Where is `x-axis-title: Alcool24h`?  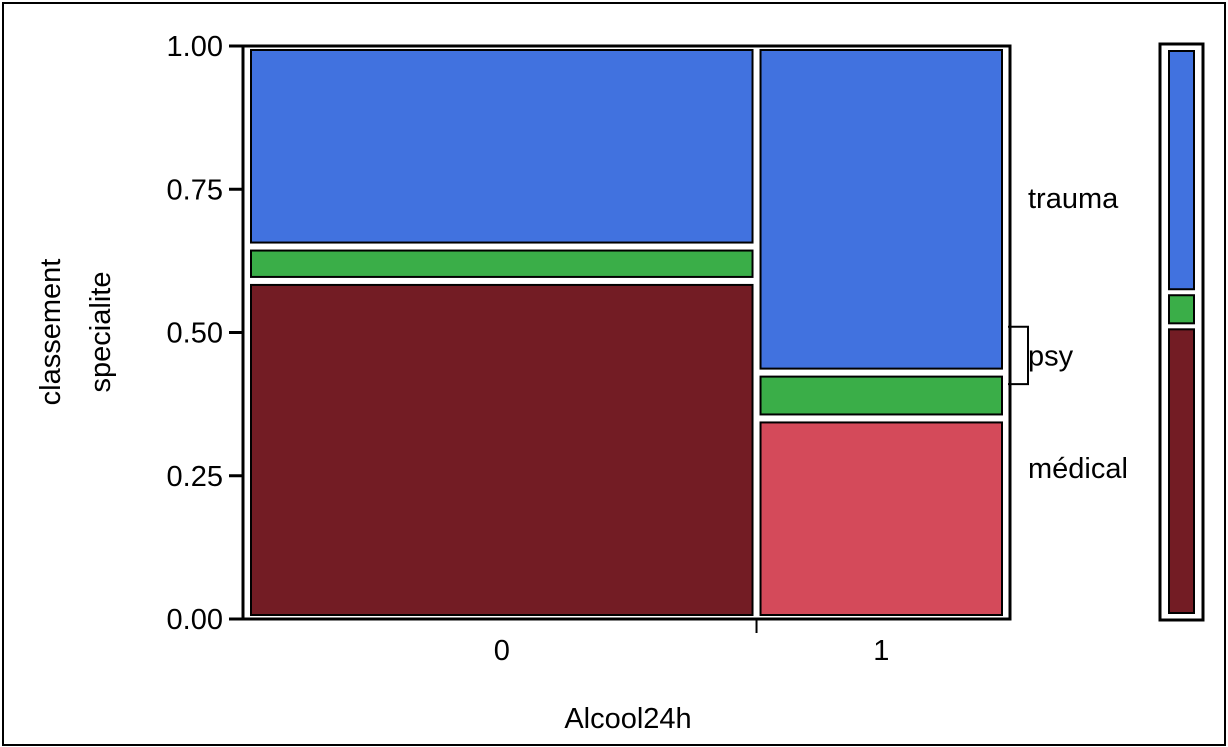 x-axis-title: Alcool24h is located at coordinates (627, 719).